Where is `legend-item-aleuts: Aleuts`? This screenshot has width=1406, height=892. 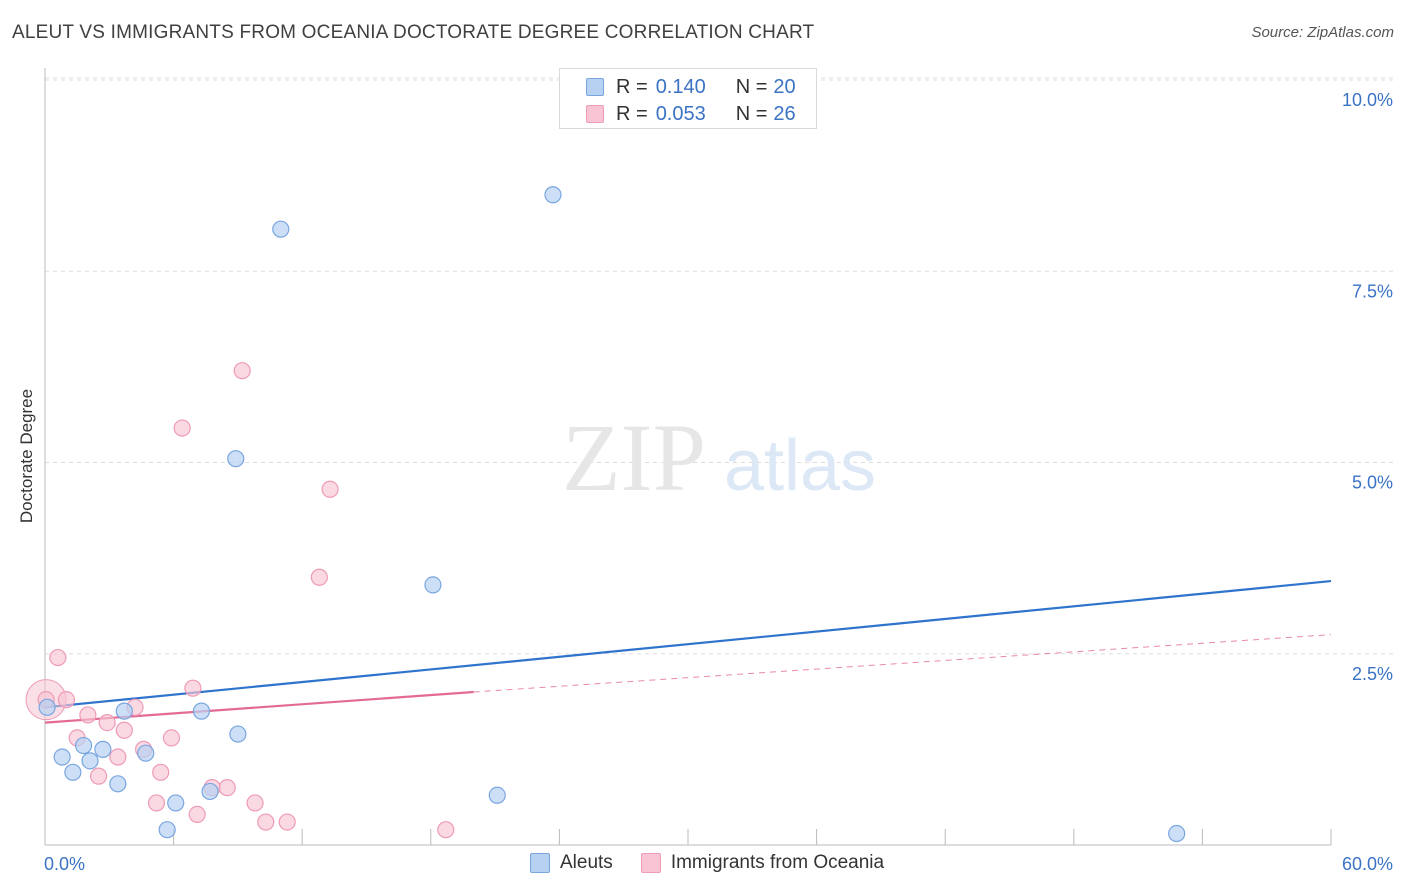
legend-item-aleuts: Aleuts is located at coordinates (571, 863).